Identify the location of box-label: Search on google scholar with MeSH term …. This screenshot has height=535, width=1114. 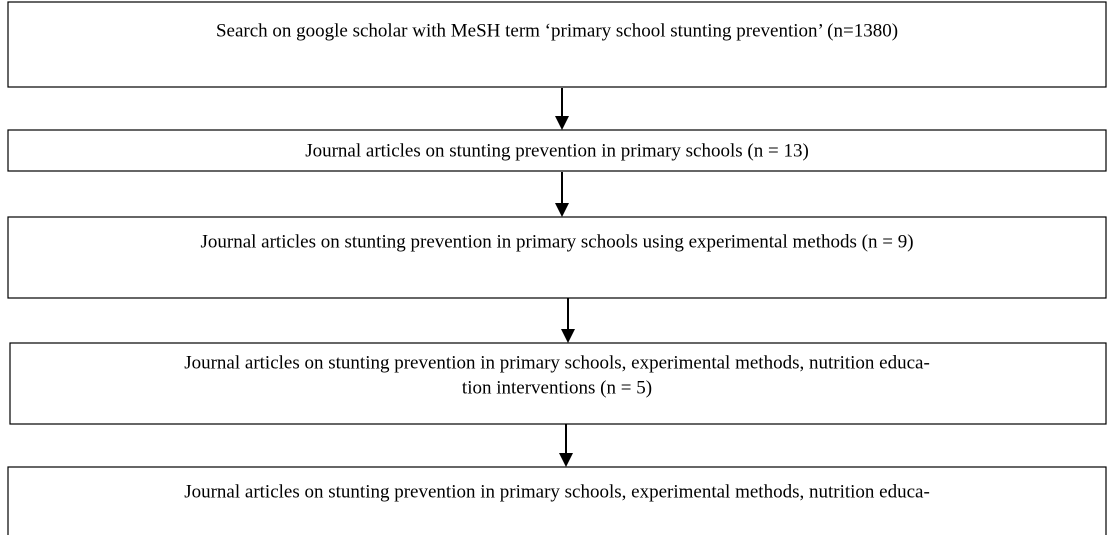
(557, 30).